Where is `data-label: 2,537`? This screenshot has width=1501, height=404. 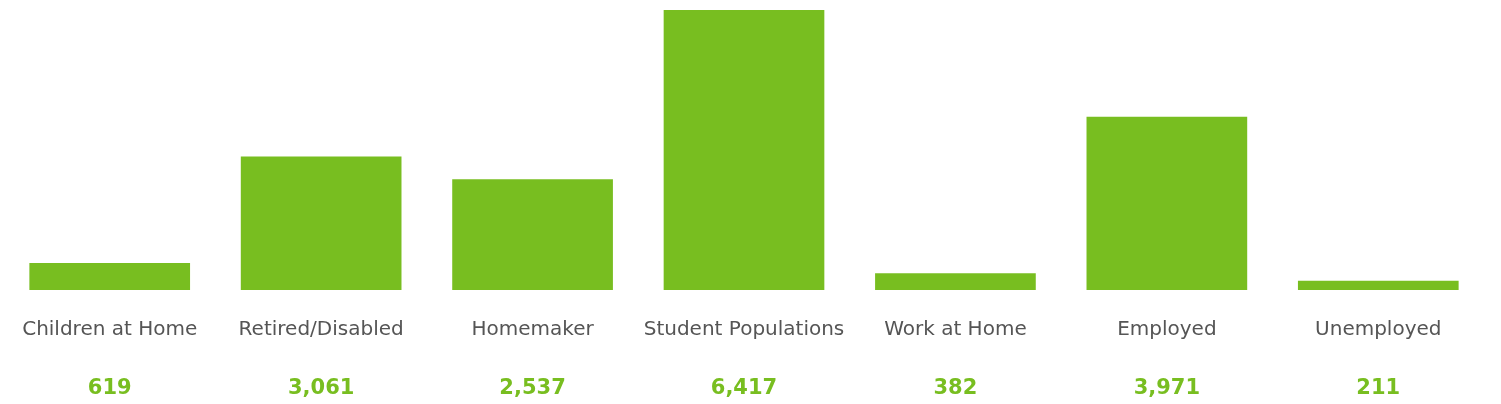 data-label: 2,537 is located at coordinates (532, 387).